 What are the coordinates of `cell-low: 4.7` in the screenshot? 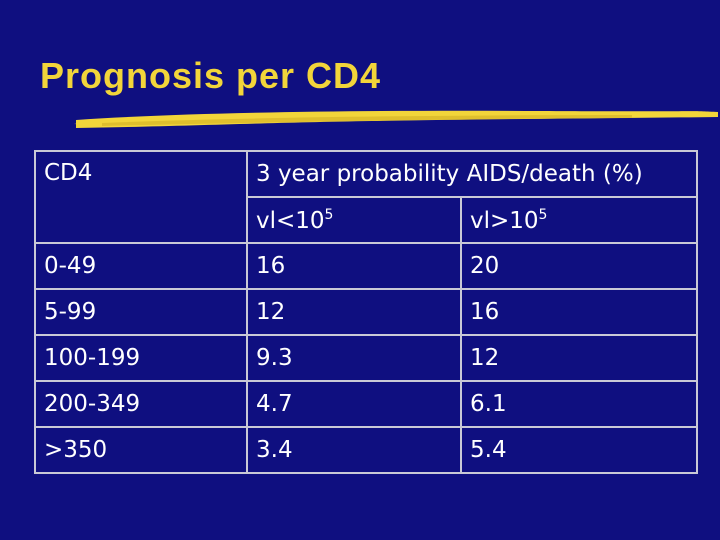 It's located at (354, 404).